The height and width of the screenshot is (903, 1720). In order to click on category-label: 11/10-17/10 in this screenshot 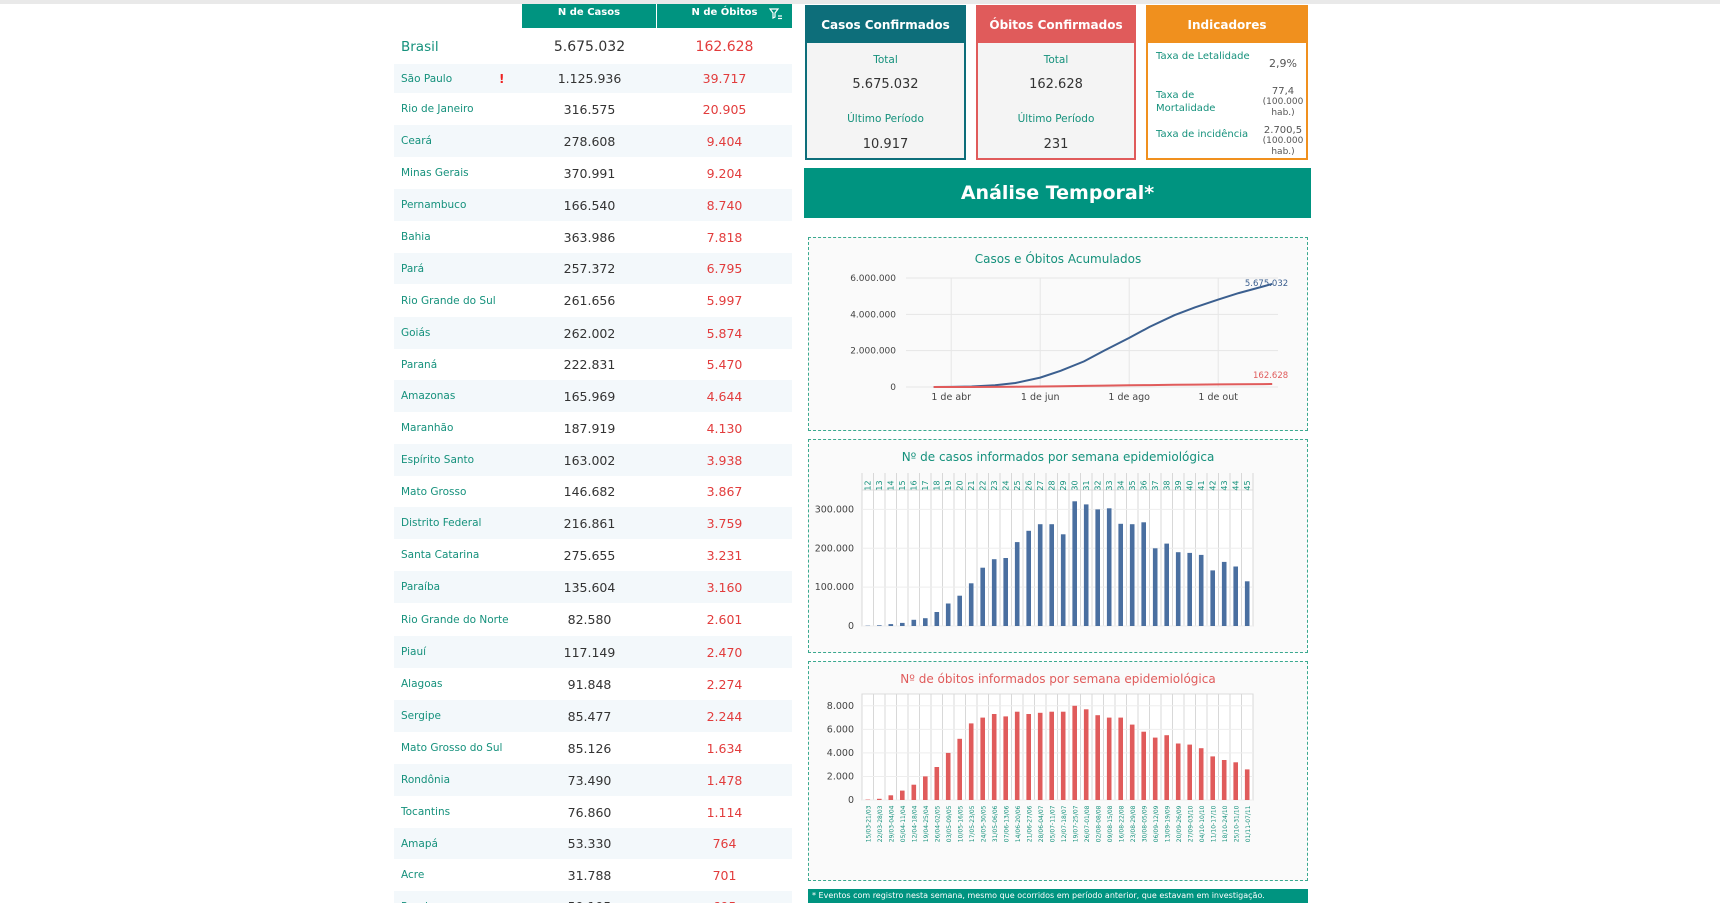, I will do `click(1213, 823)`.